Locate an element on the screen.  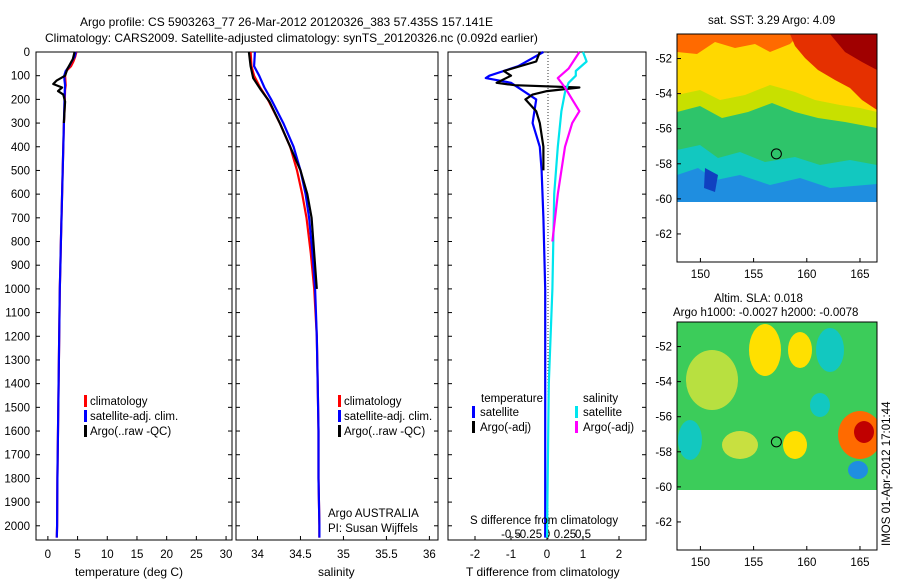
depth-tick-label: 500 is located at coordinates (20, 171).